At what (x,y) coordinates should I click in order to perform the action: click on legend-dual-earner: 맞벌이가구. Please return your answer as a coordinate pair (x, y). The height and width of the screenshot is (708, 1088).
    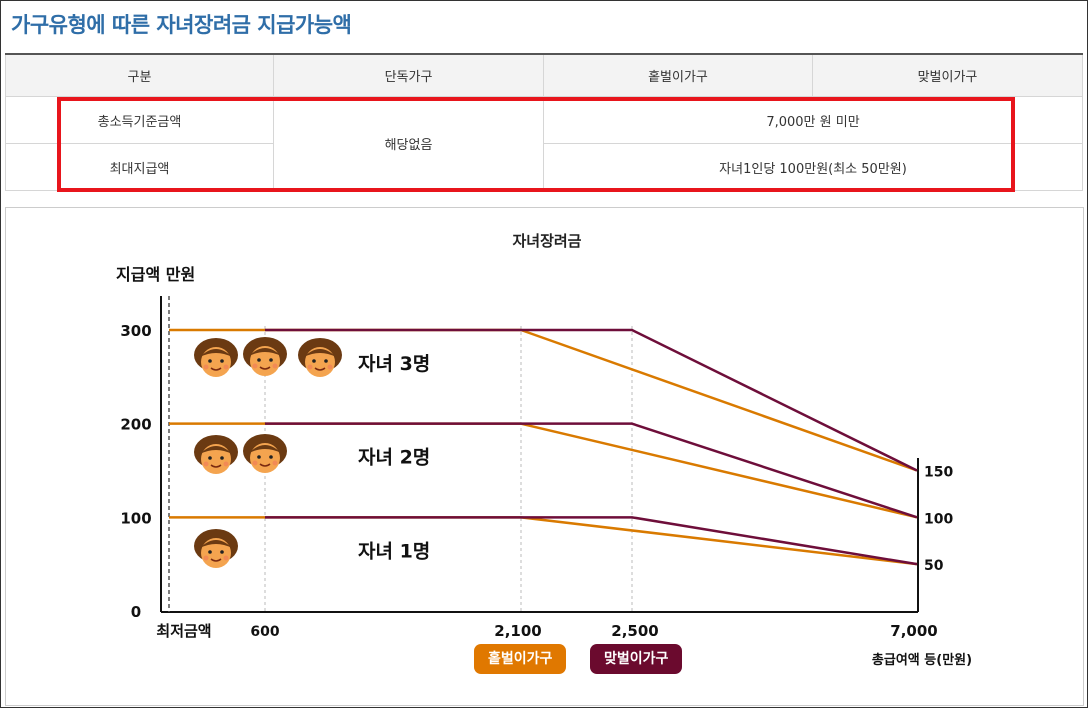
    Looking at the image, I should click on (636, 659).